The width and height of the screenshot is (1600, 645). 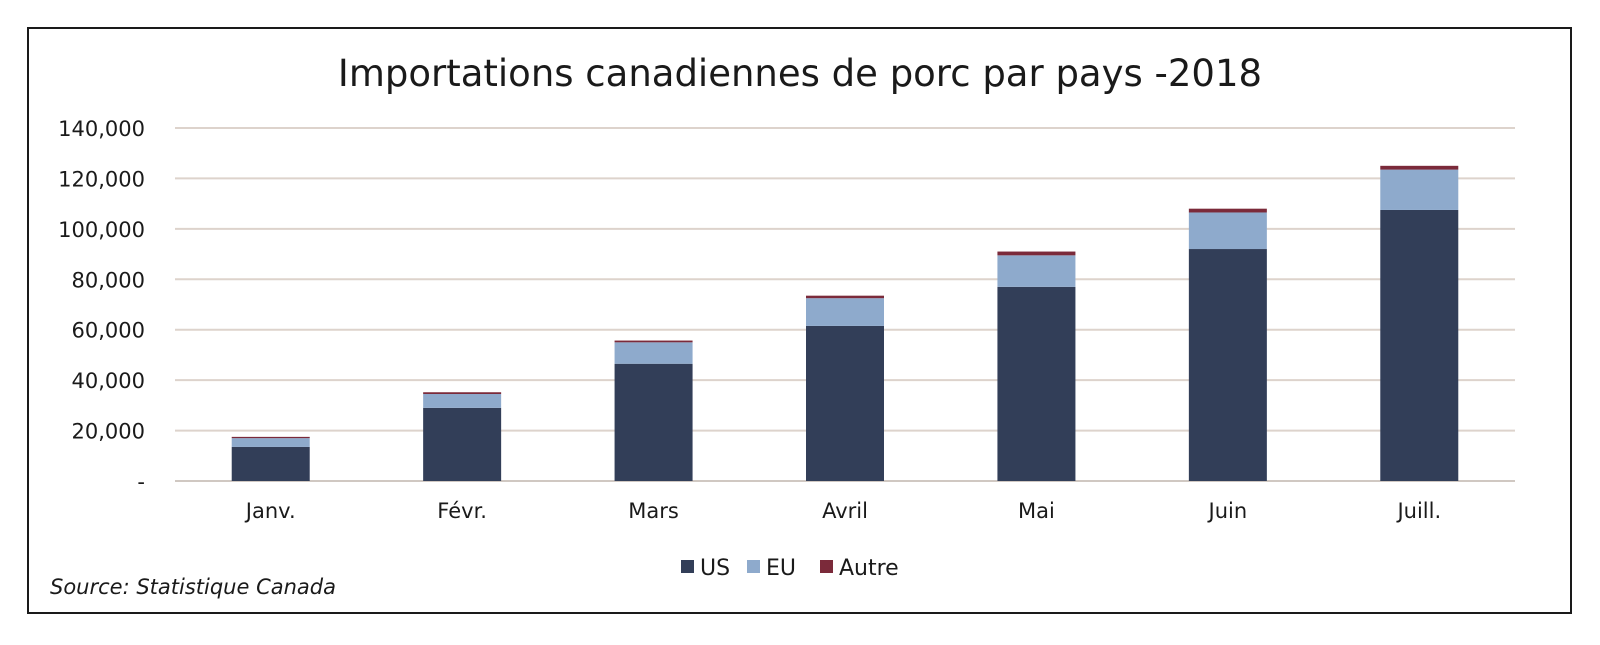 I want to click on y-tick-label: 140,000, so click(x=101, y=129).